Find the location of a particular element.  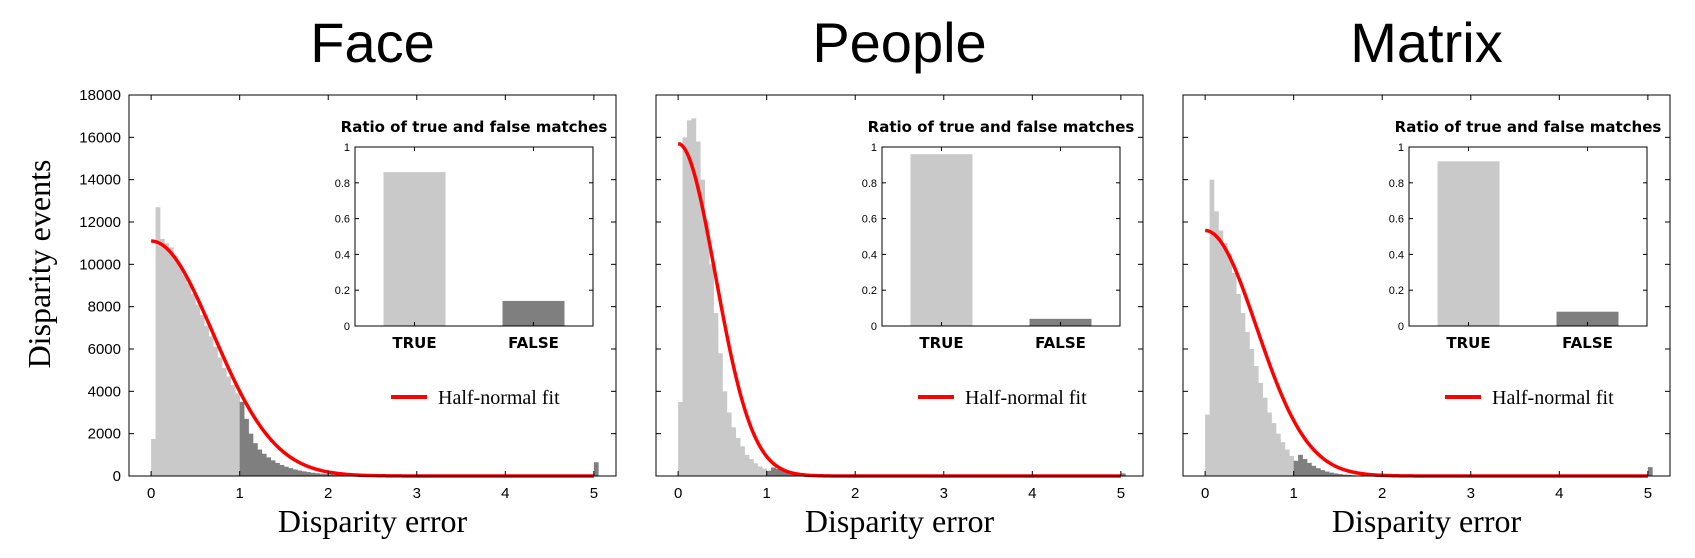

y-tick-label: 2000 is located at coordinates (104, 434).